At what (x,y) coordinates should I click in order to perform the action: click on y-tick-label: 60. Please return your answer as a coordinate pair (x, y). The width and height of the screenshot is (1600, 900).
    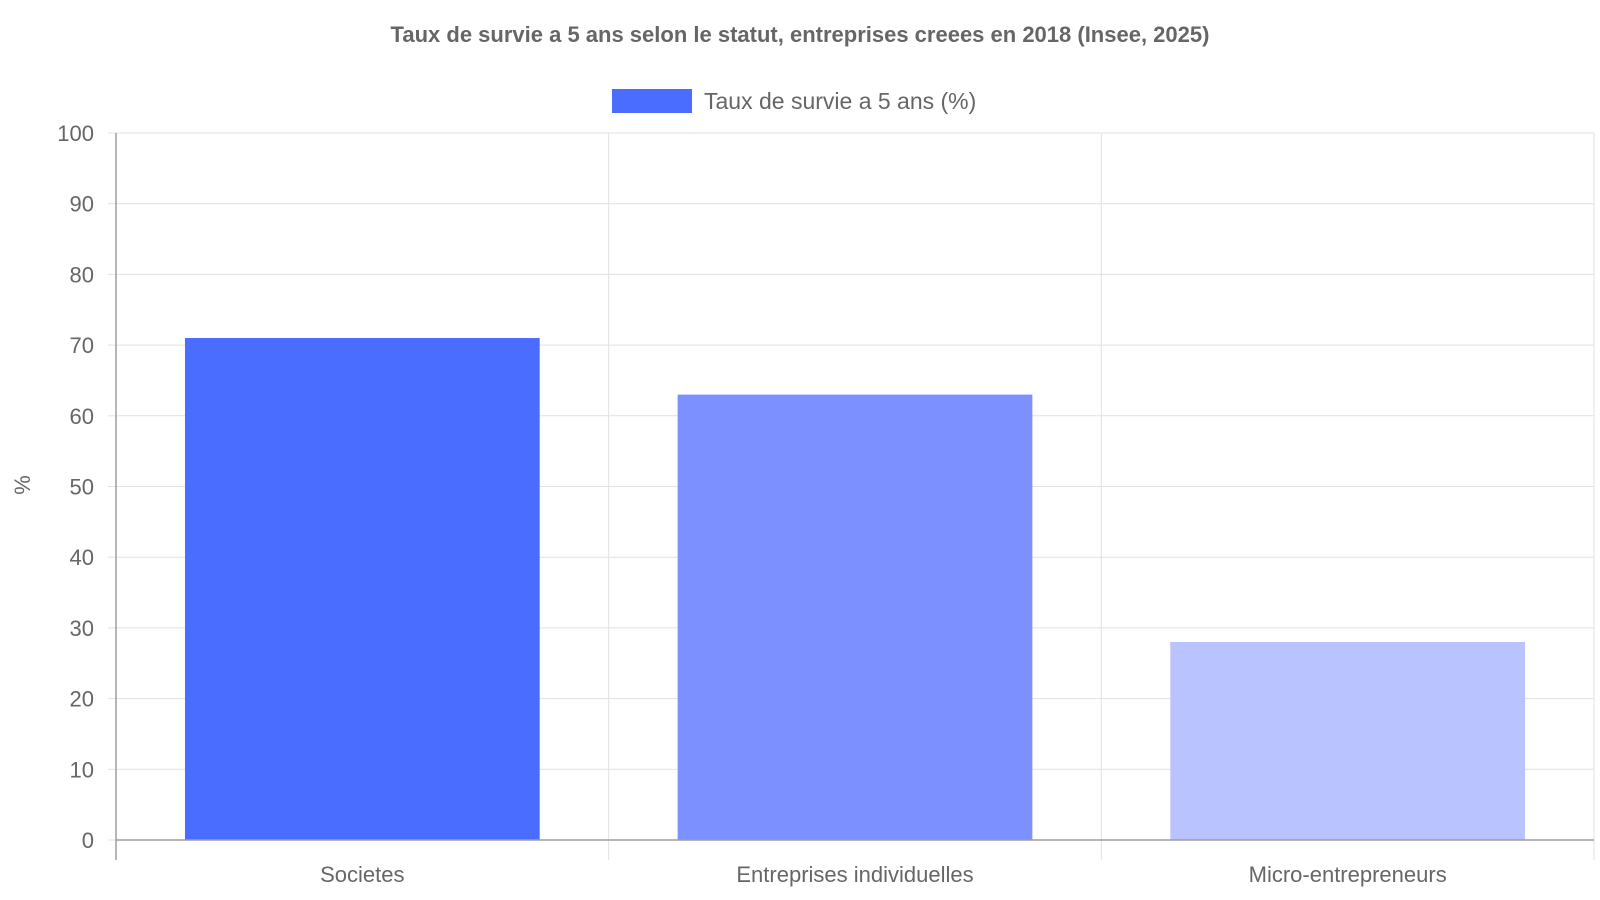
    Looking at the image, I should click on (82, 416).